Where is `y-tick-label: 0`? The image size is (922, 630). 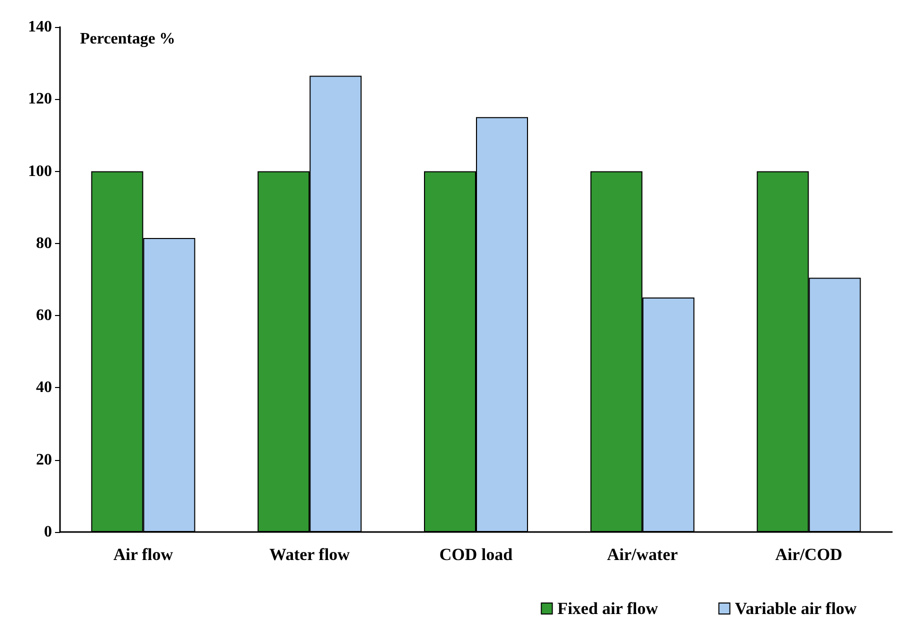
y-tick-label: 0 is located at coordinates (48, 532).